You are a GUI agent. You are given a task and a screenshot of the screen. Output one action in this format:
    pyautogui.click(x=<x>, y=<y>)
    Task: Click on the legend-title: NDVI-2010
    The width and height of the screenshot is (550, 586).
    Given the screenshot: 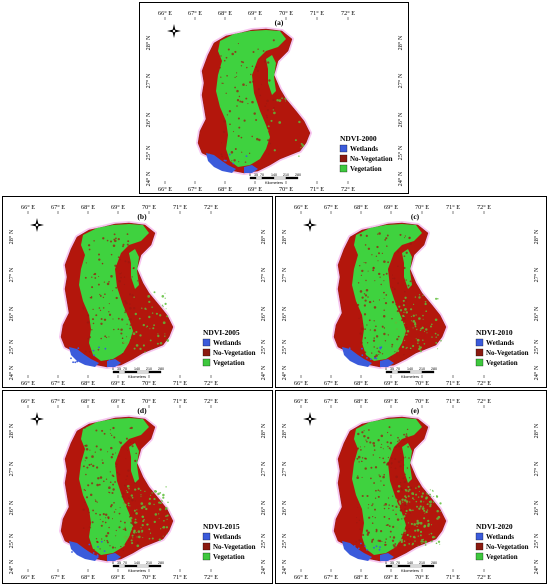 What is the action you would take?
    pyautogui.click(x=494, y=332)
    